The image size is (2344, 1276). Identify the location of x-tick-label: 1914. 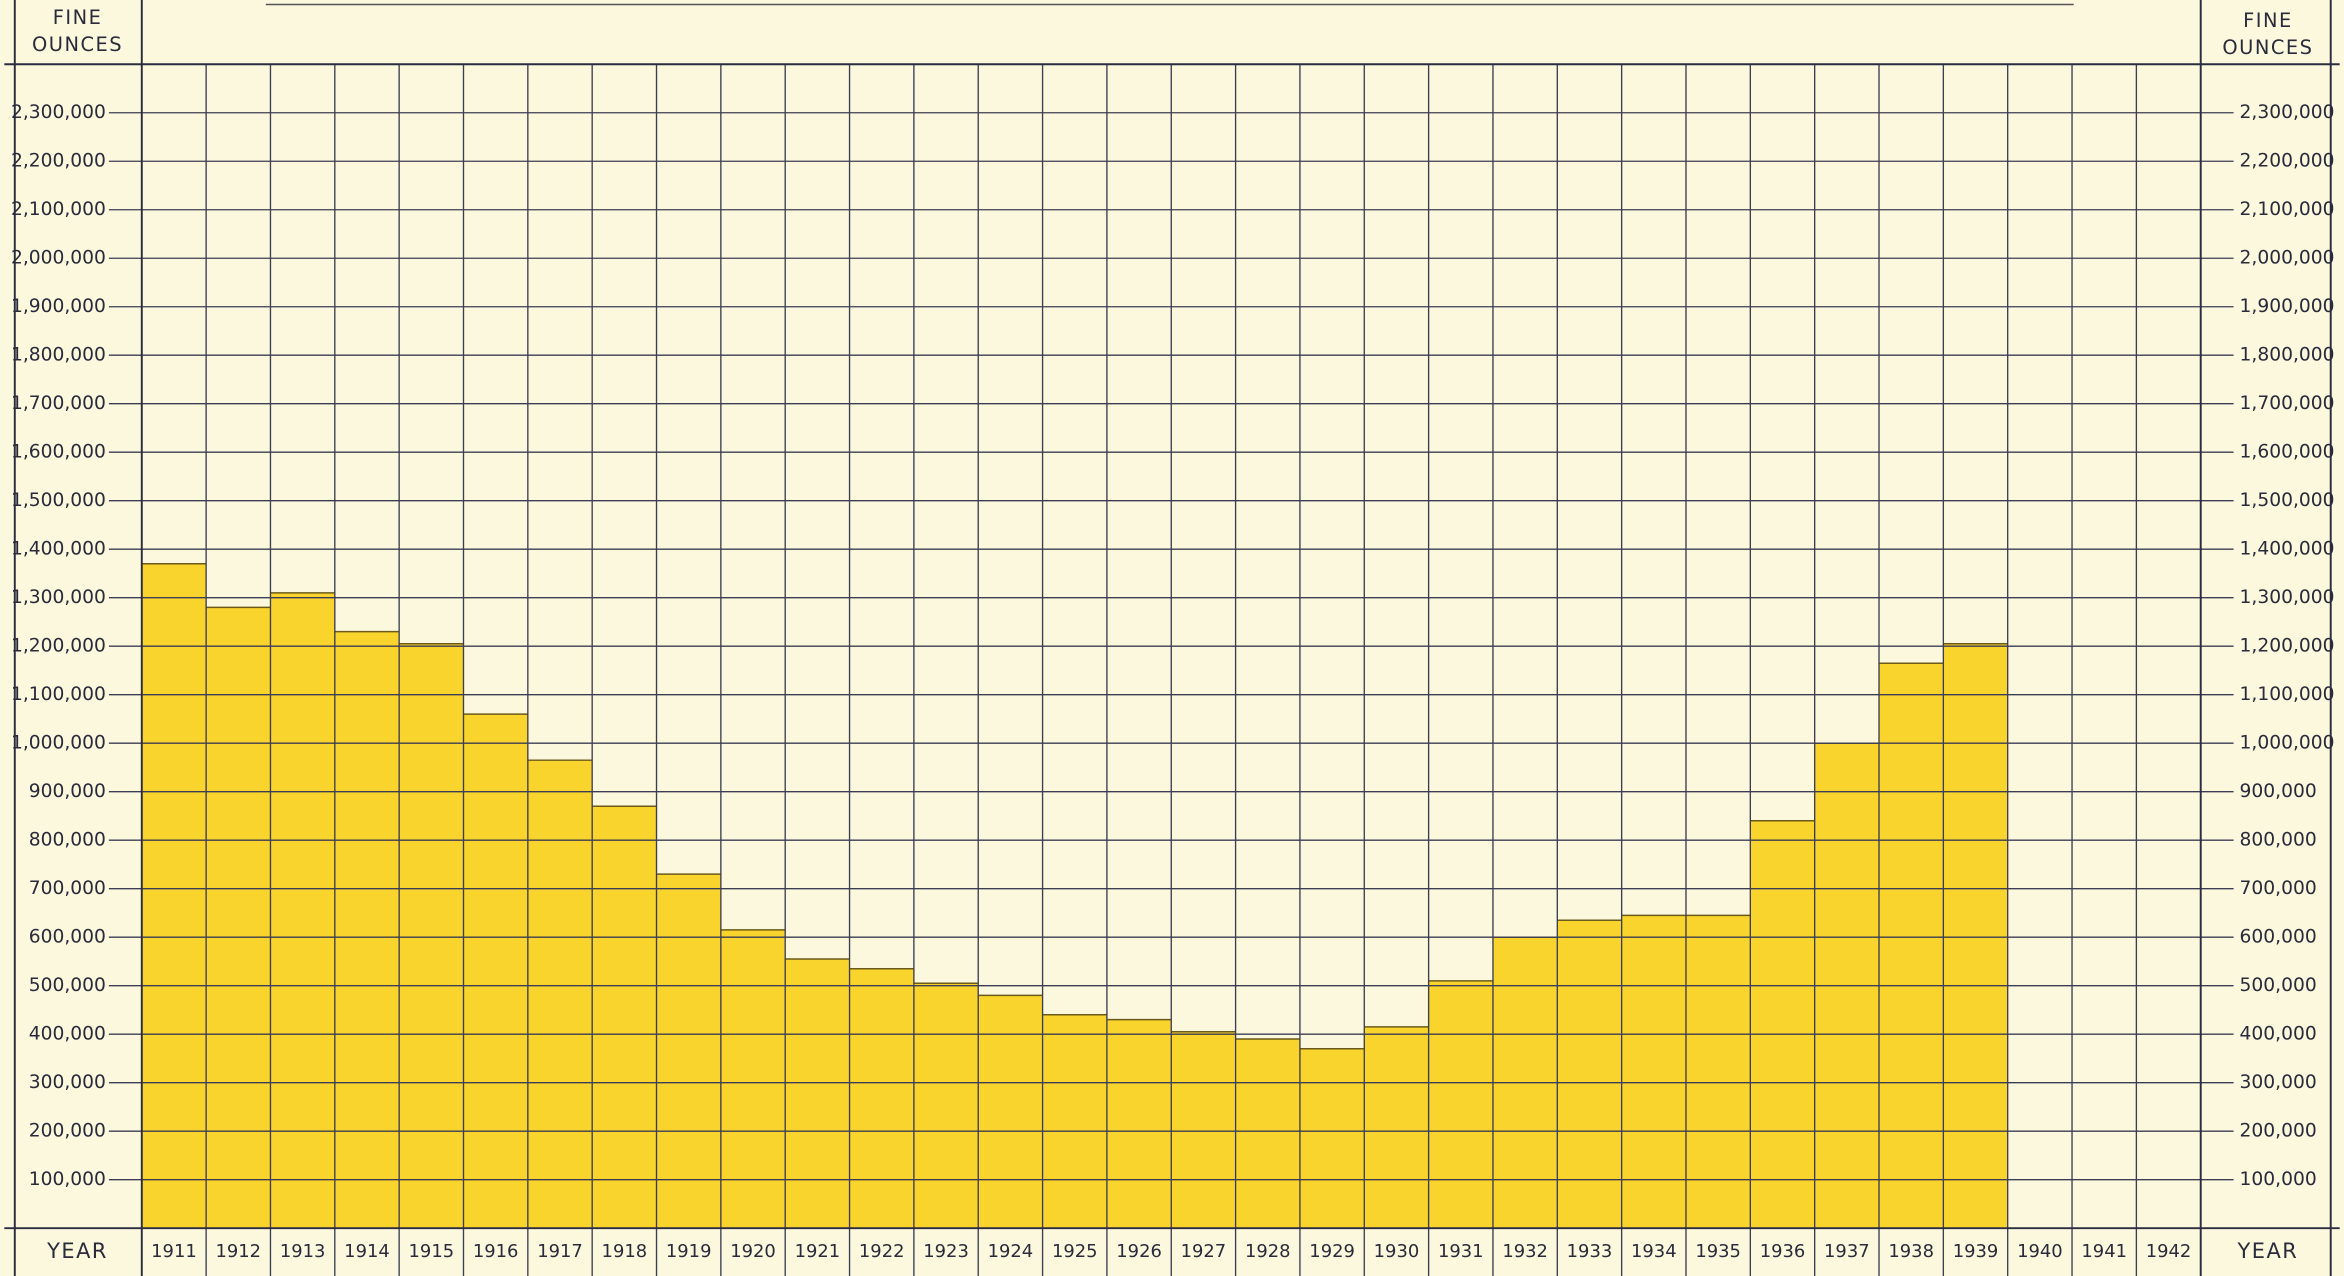
(367, 1251).